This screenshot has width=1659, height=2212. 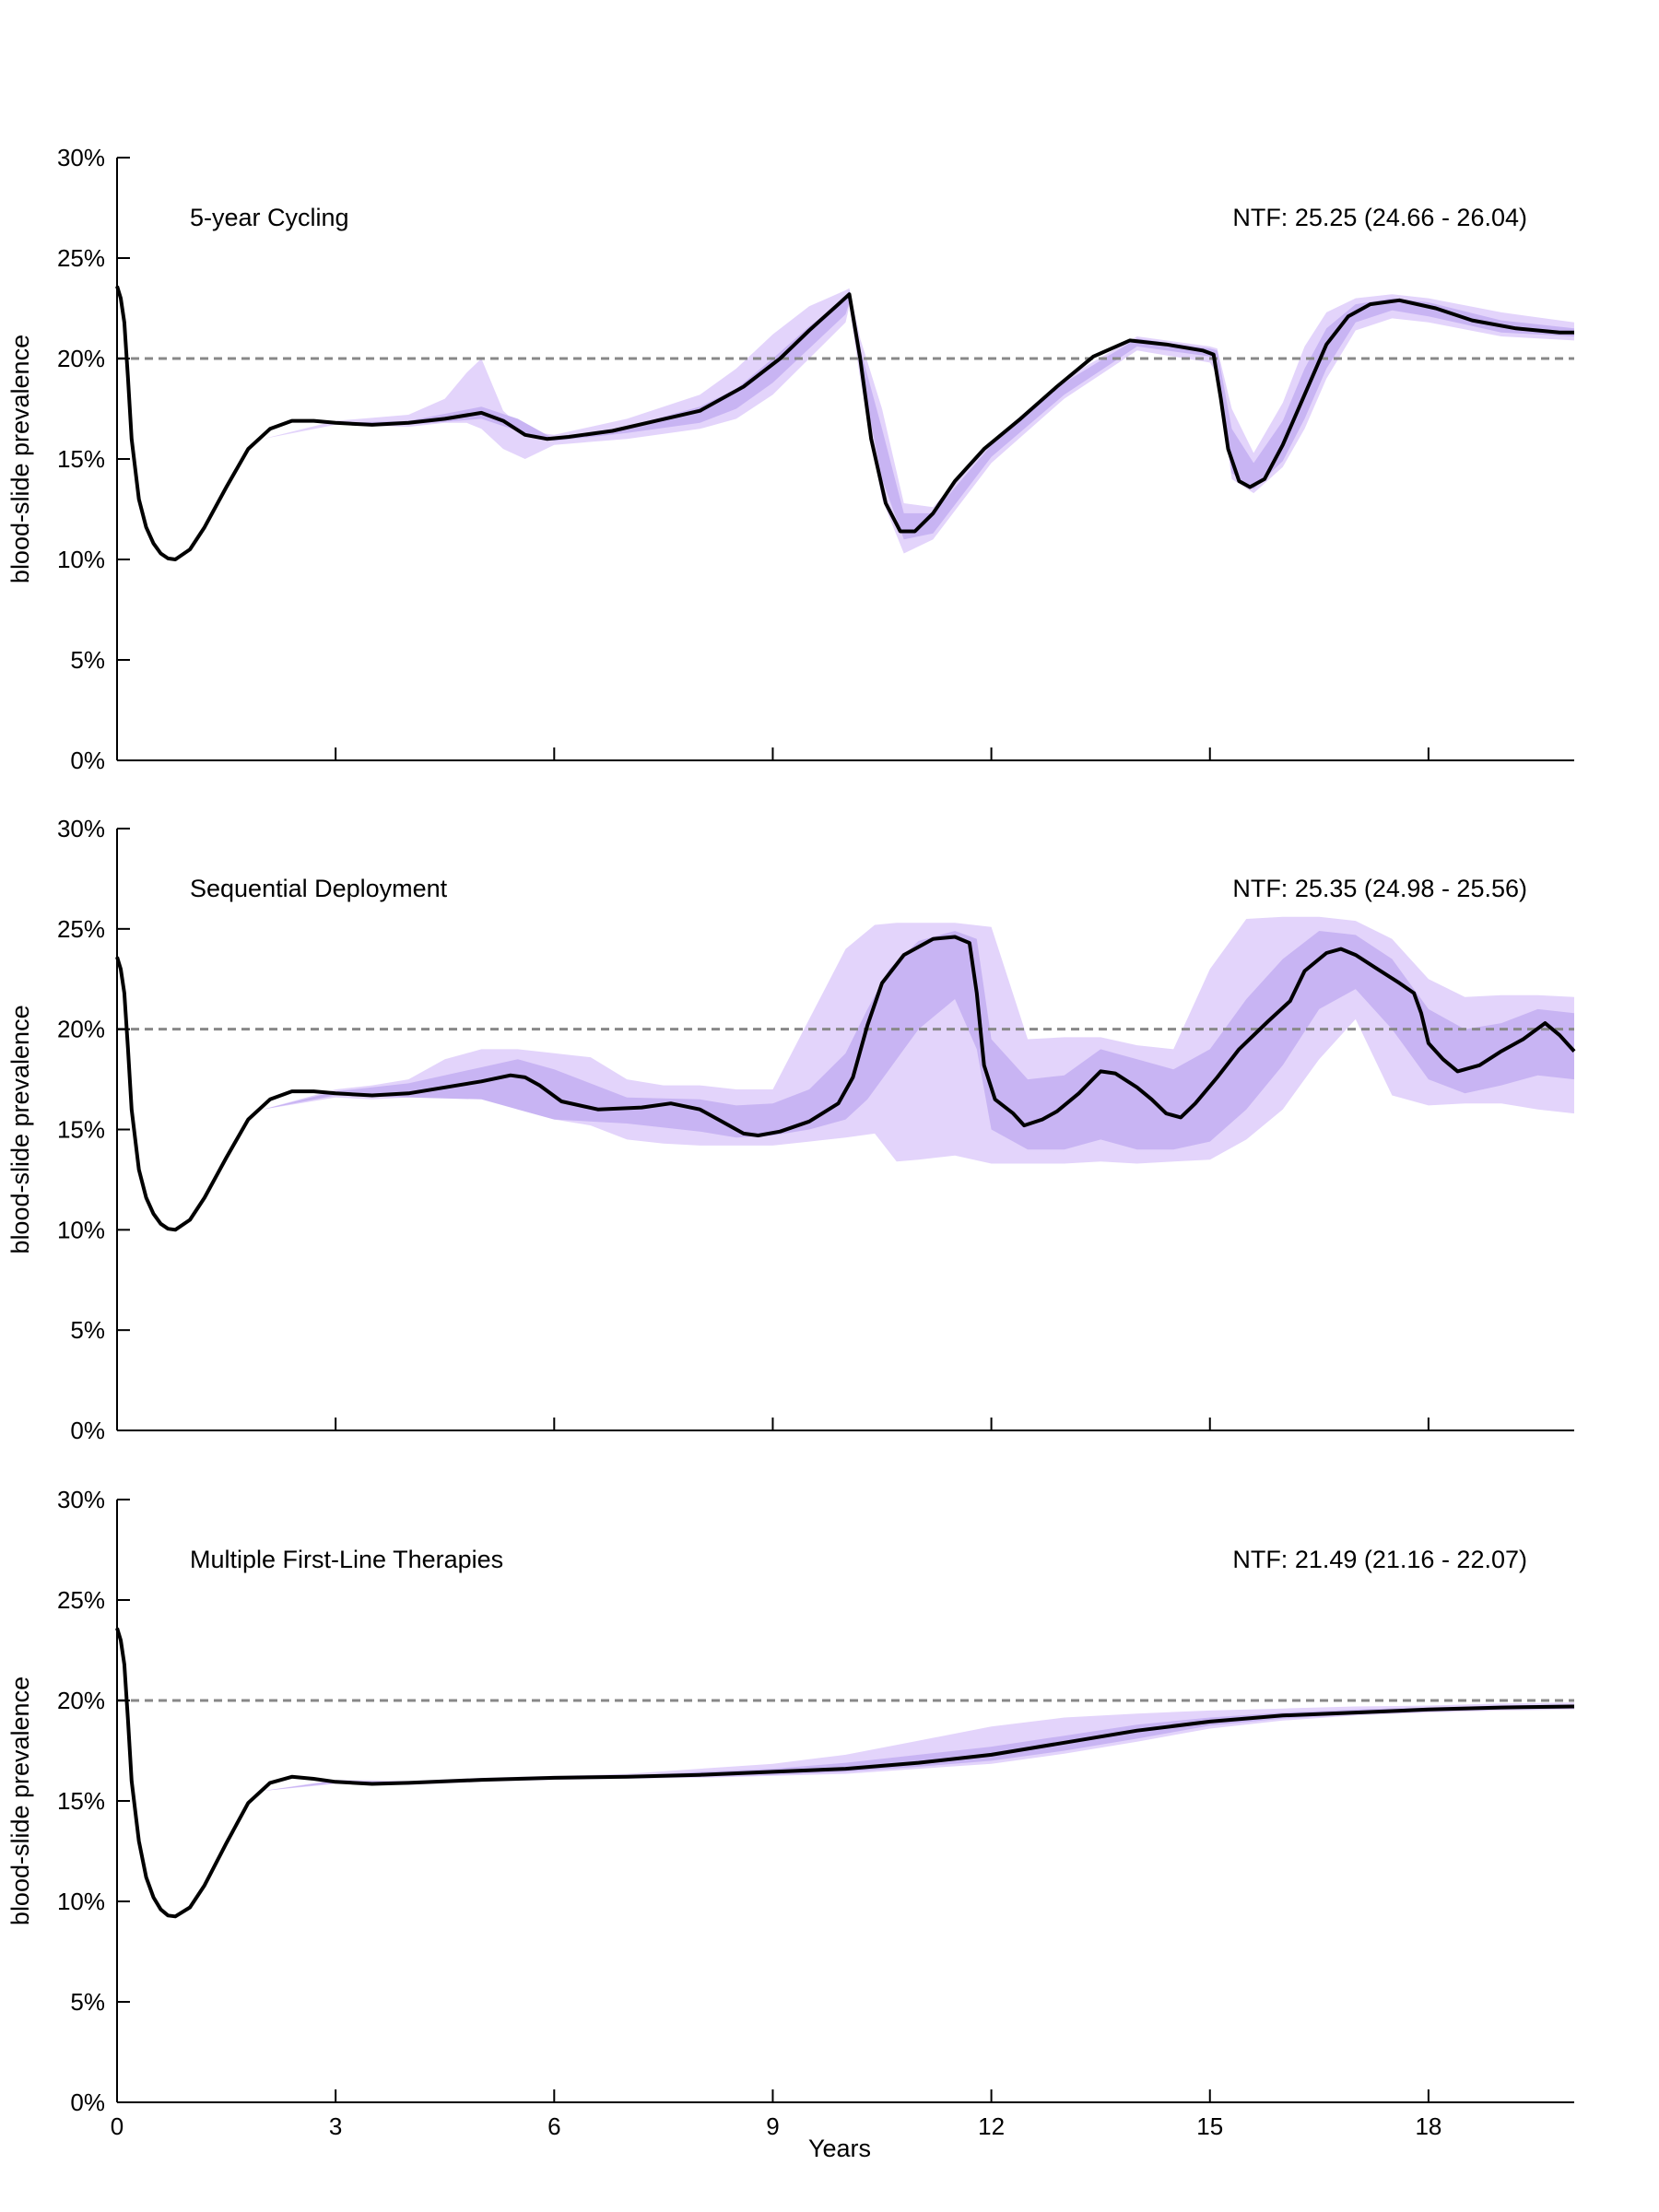 I want to click on x-tick-label: 15, so click(x=1209, y=2126).